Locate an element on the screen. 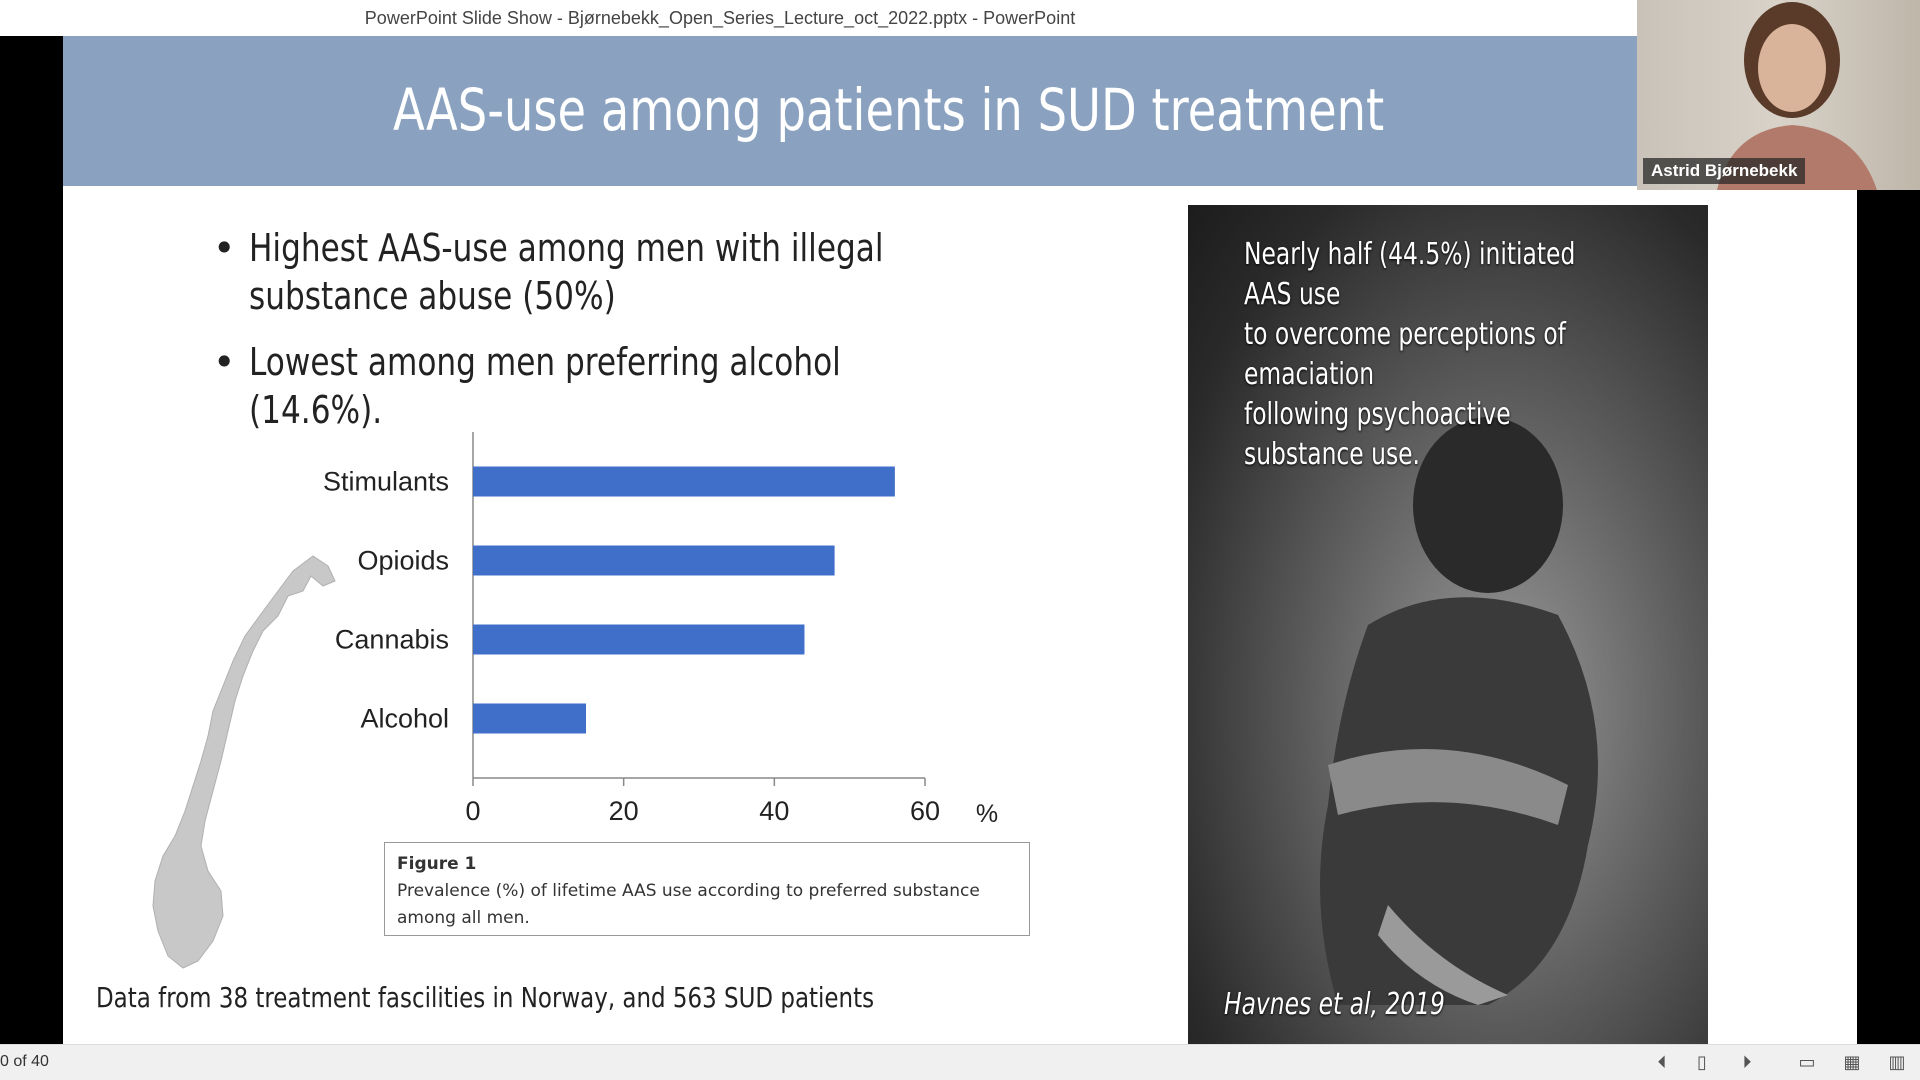 This screenshot has height=1080, width=1920. category-label: Opioids is located at coordinates (403, 561).